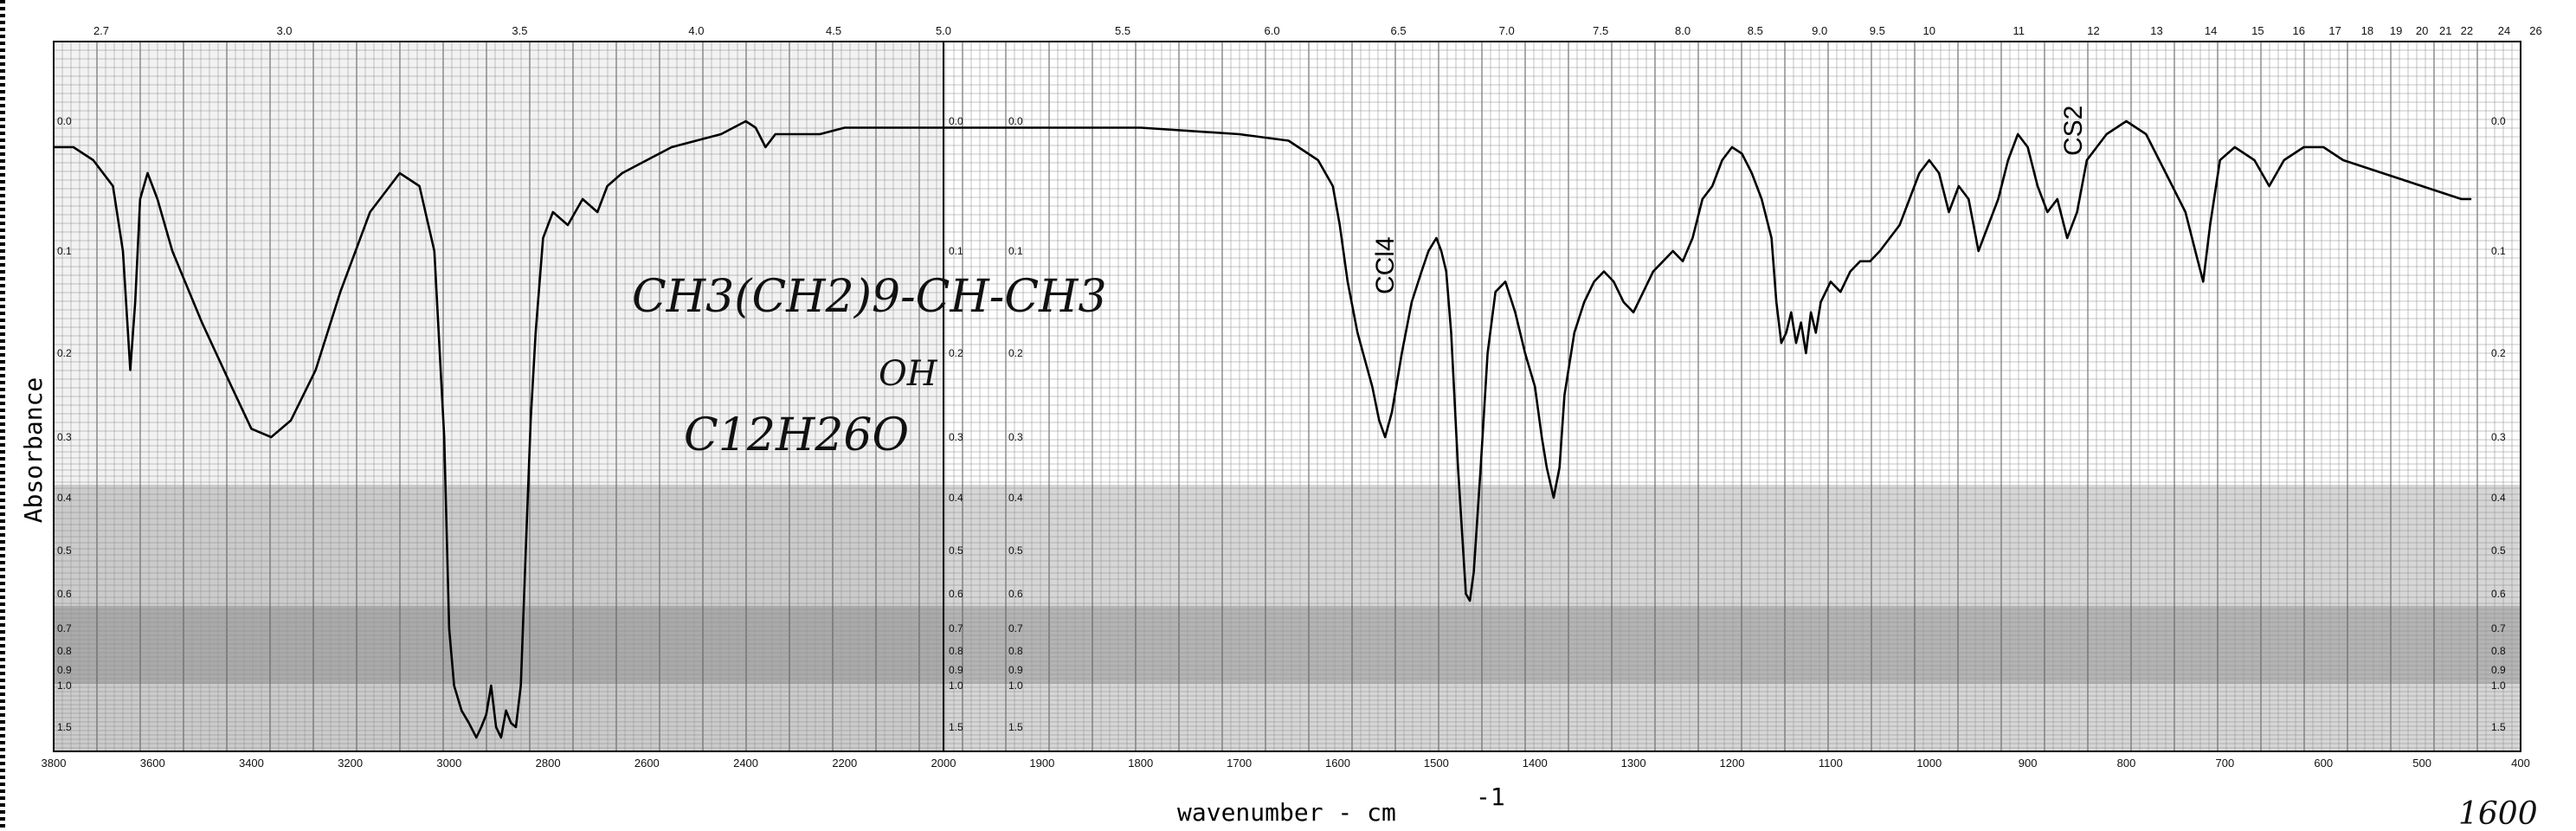 This screenshot has width=2576, height=831. Describe the element at coordinates (2498, 813) in the screenshot. I see `corner-note: 1600` at that location.